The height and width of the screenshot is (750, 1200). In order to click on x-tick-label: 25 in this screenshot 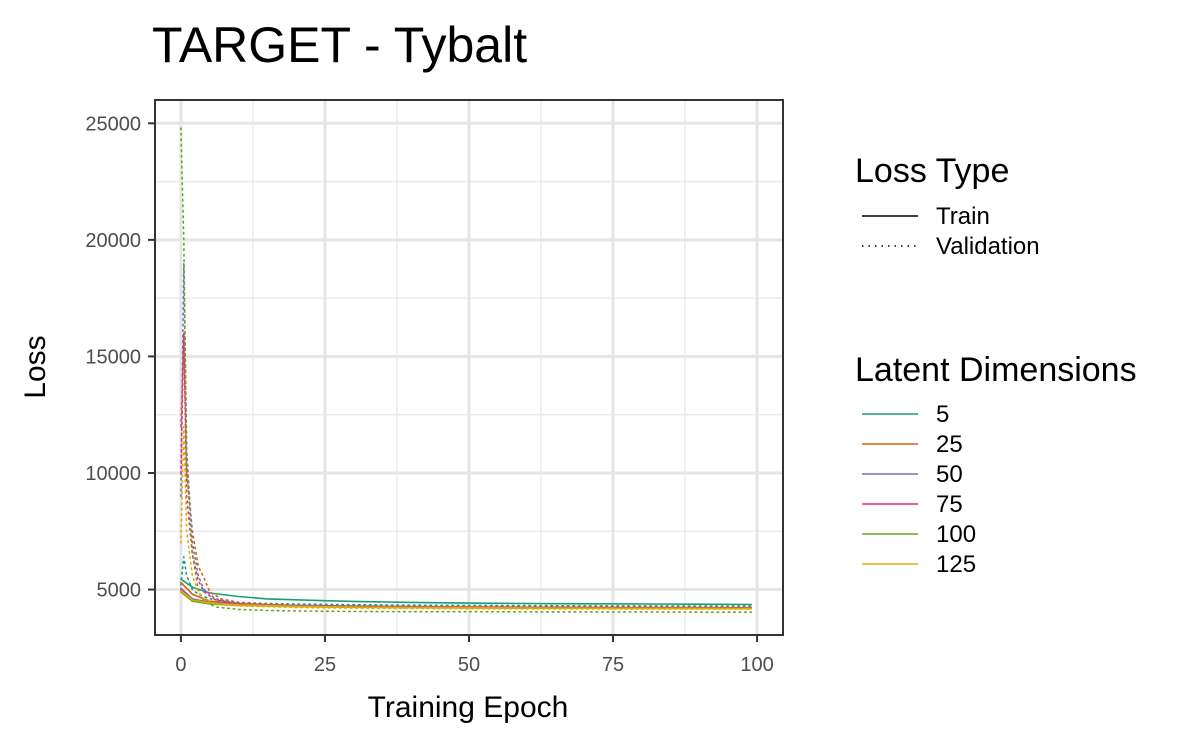, I will do `click(325, 665)`.